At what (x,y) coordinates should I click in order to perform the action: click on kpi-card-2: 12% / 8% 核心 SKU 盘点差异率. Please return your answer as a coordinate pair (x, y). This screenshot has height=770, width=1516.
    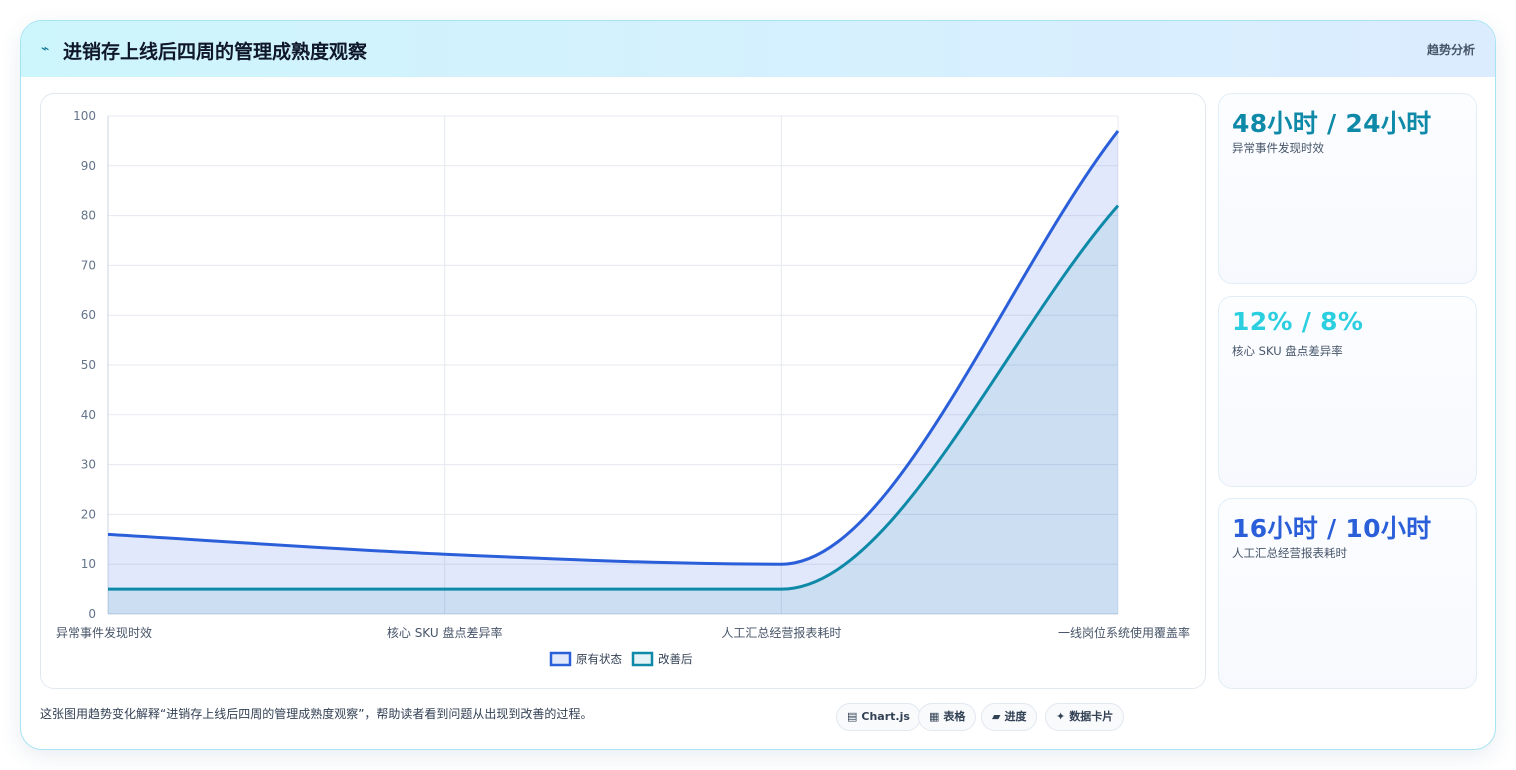
    Looking at the image, I should click on (1347, 391).